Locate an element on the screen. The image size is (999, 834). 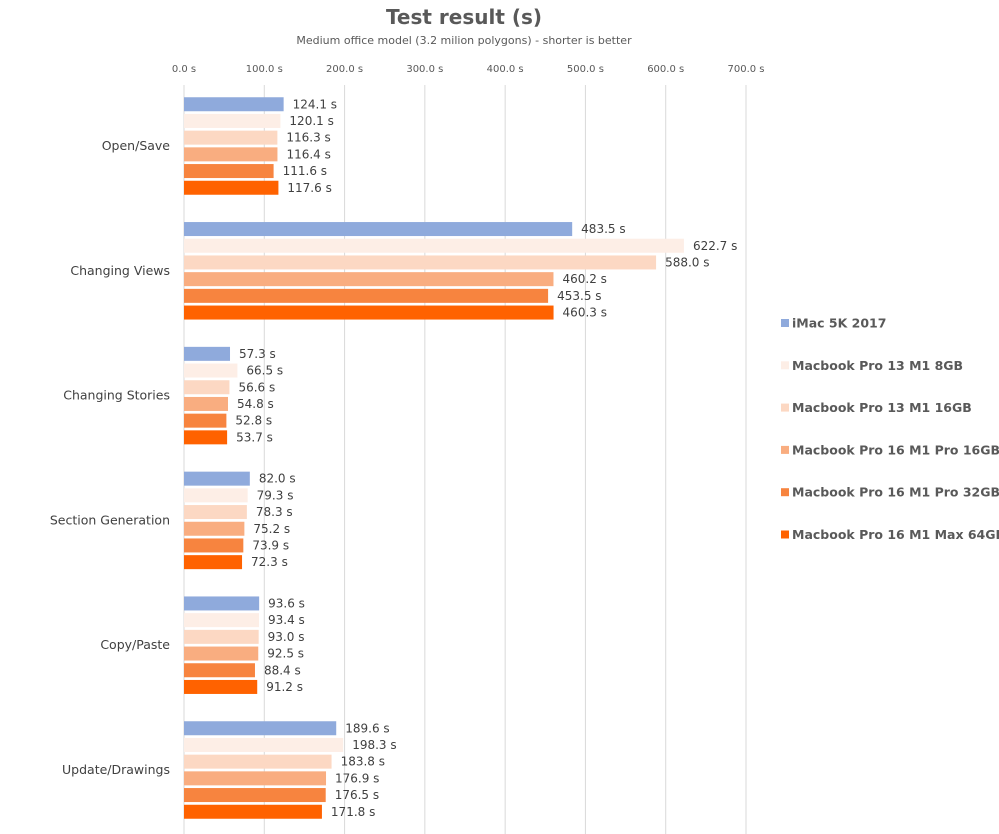
x-tick-label: 300.0 s is located at coordinates (424, 69).